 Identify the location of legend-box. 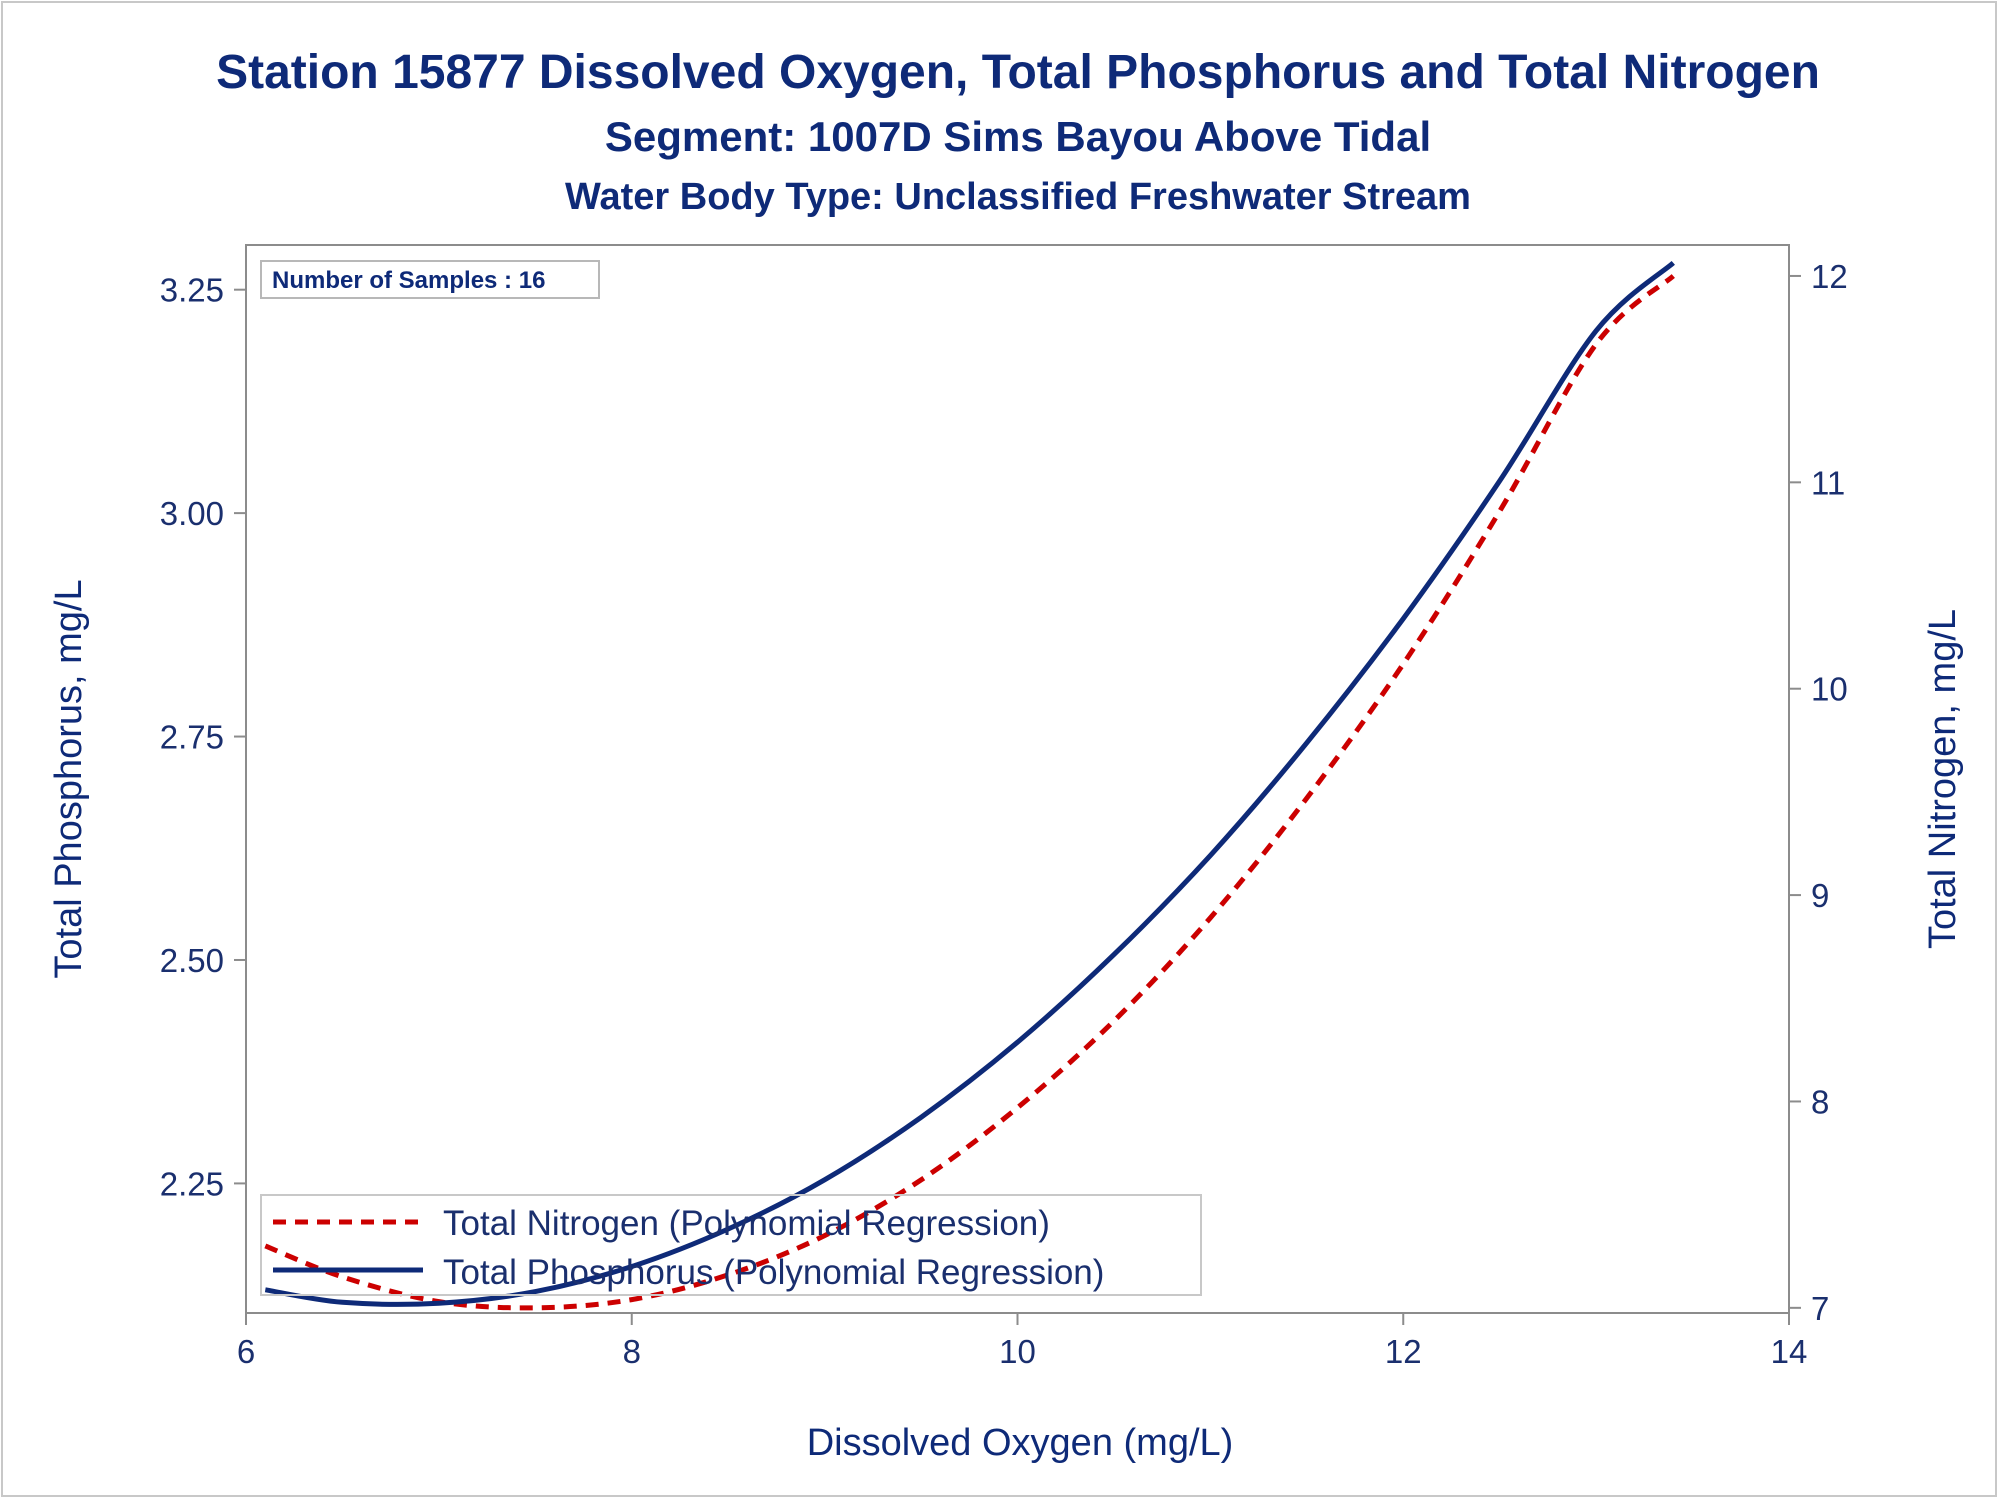
(731, 1245).